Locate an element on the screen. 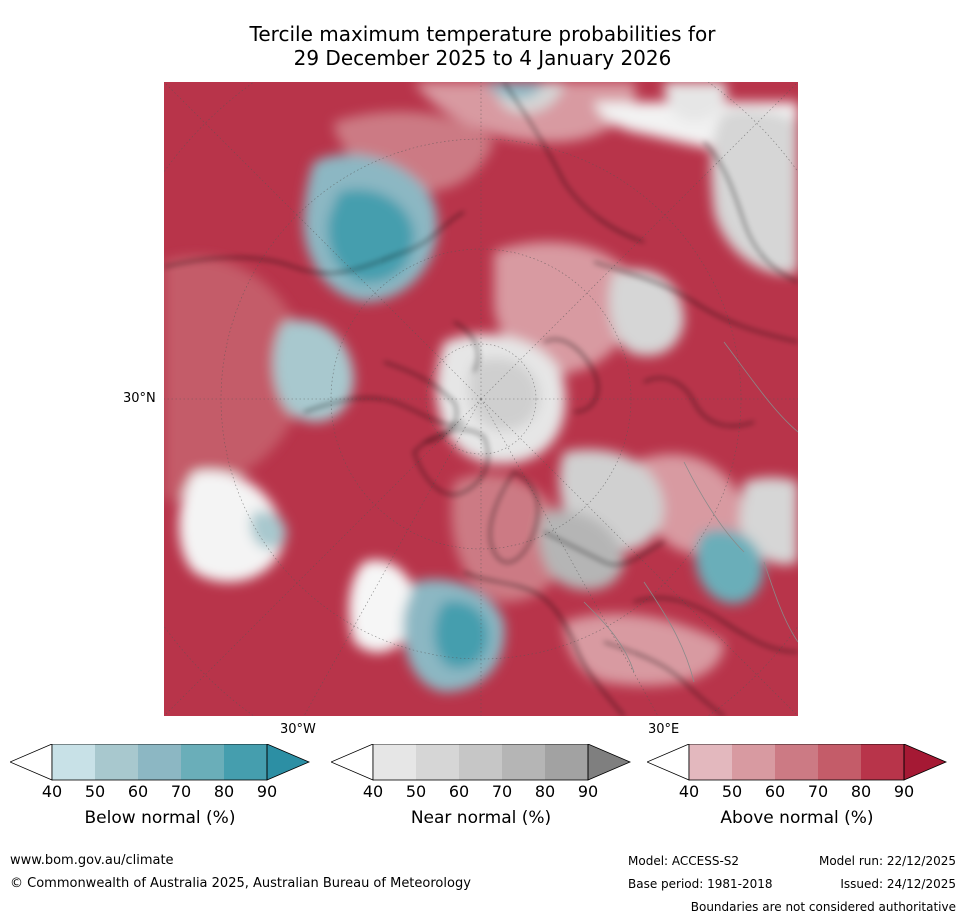  colorbar-above-tick-label: 60 is located at coordinates (775, 791).